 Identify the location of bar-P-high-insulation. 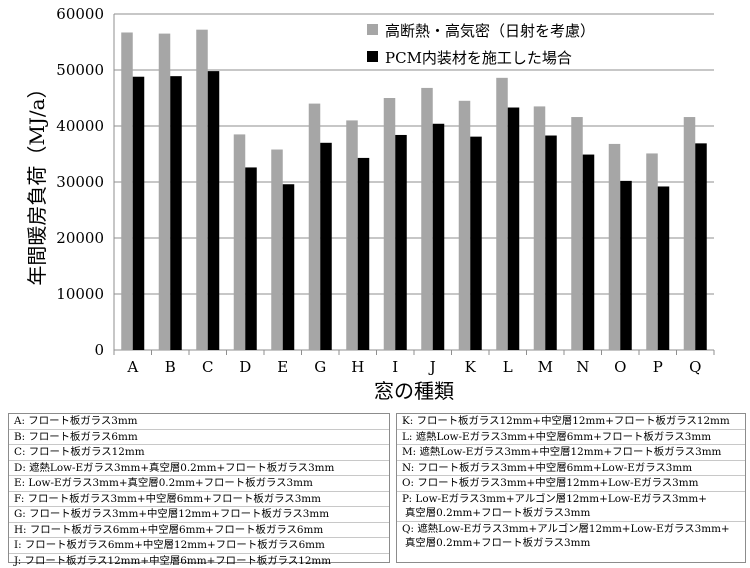
(652, 251).